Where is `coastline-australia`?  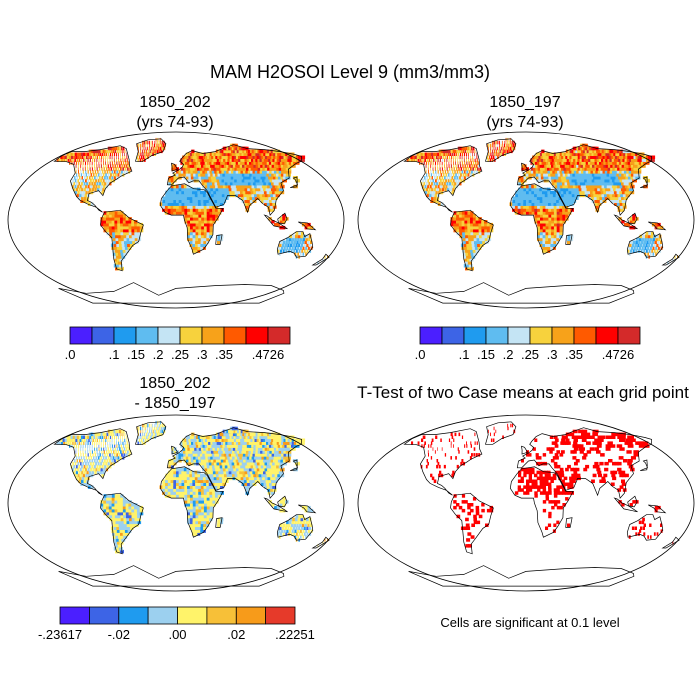
coastline-australia is located at coordinates (295, 244).